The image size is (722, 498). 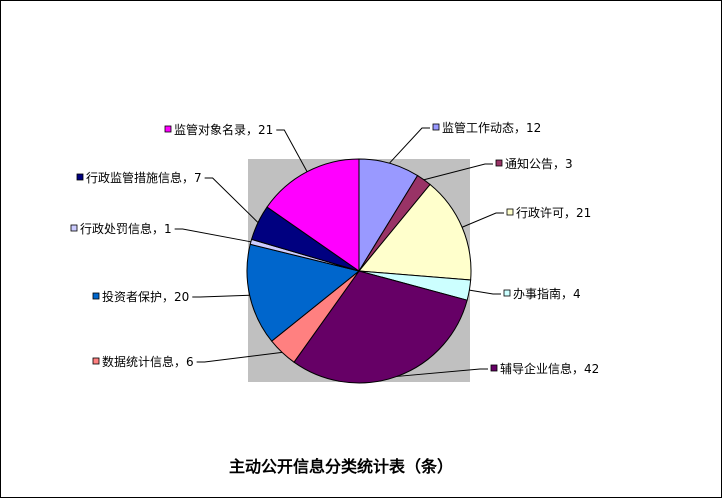 What do you see at coordinates (553, 213) in the screenshot?
I see `data-label: 行政许可，21` at bounding box center [553, 213].